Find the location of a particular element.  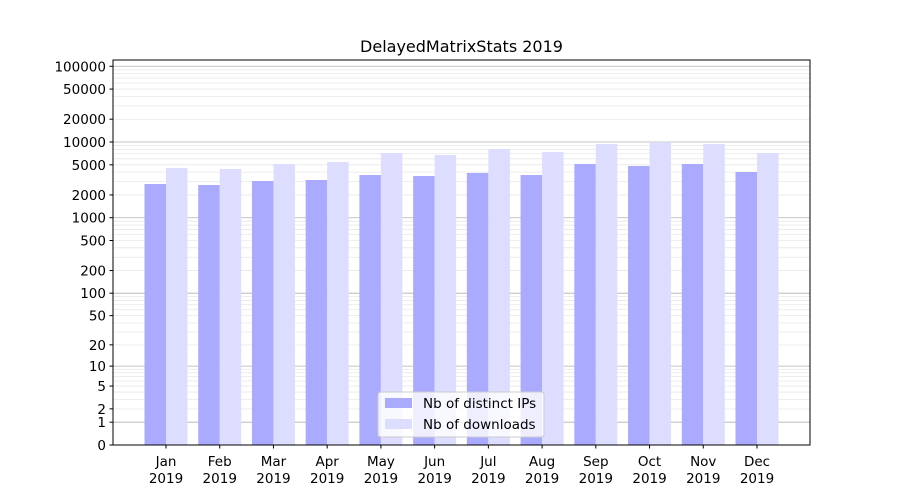

y-tick-label: 2000 is located at coordinates (89, 196).